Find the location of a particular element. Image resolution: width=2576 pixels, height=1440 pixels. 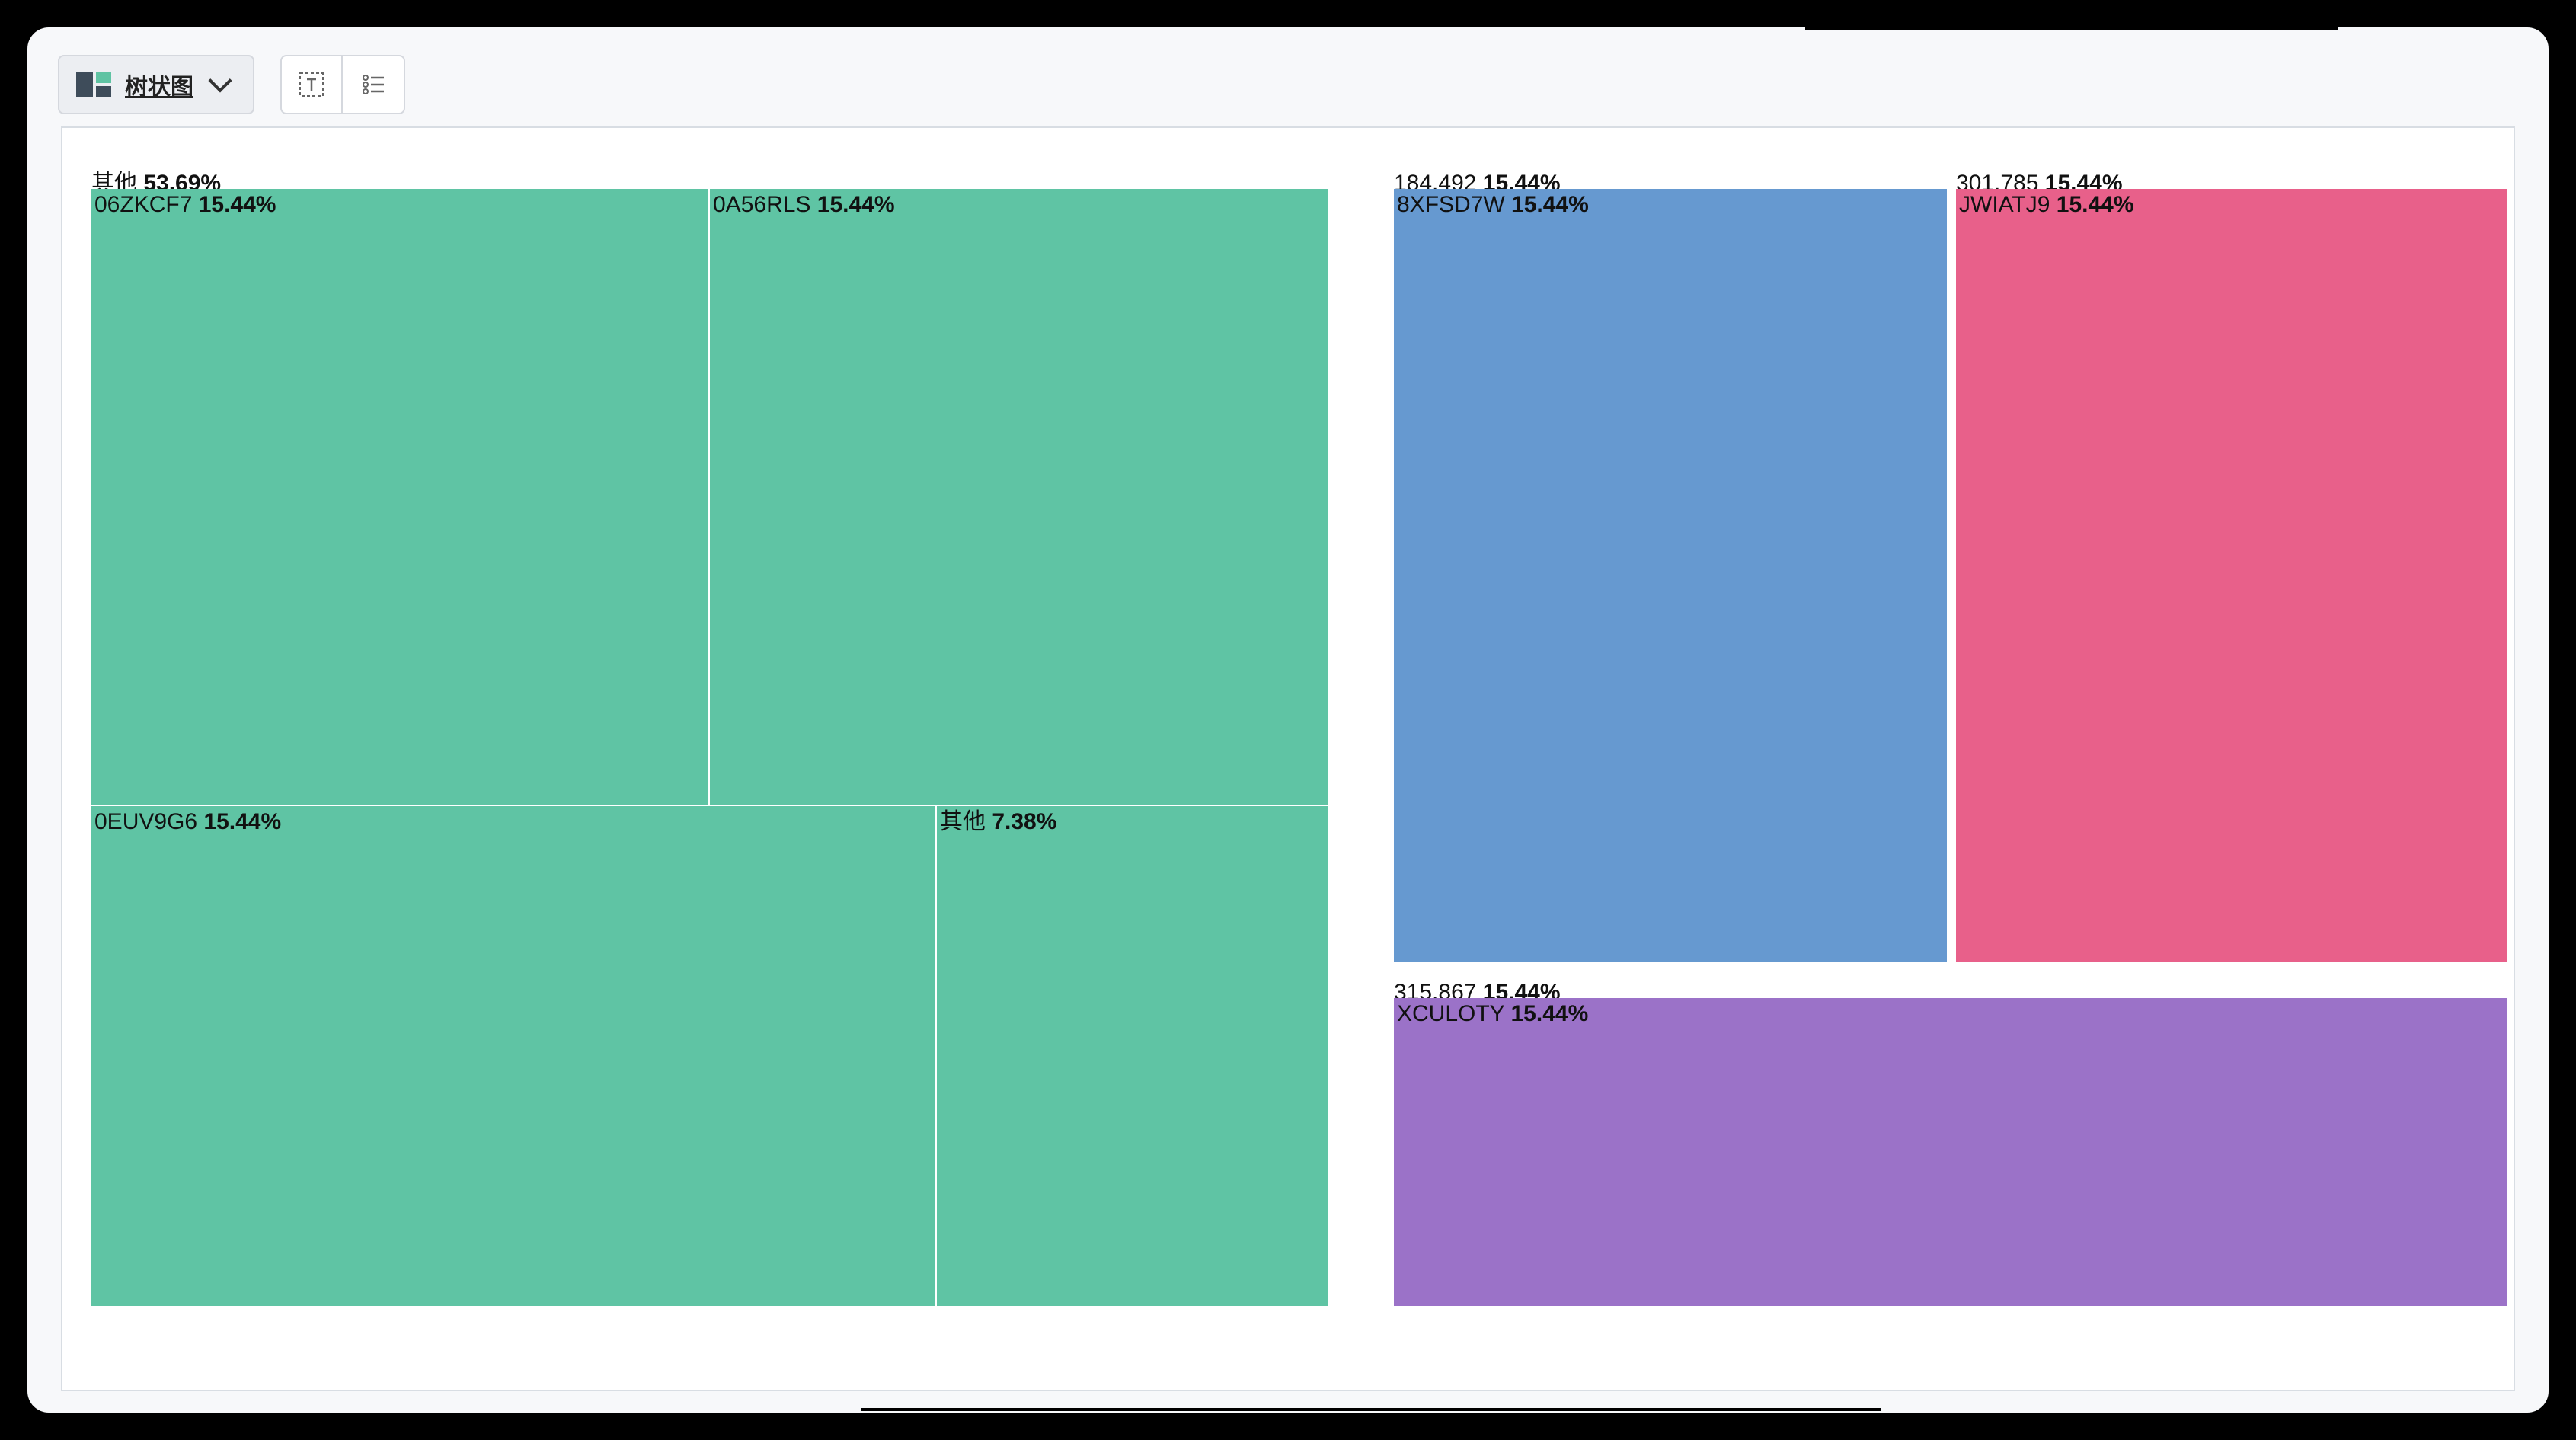

view-options is located at coordinates (343, 84).